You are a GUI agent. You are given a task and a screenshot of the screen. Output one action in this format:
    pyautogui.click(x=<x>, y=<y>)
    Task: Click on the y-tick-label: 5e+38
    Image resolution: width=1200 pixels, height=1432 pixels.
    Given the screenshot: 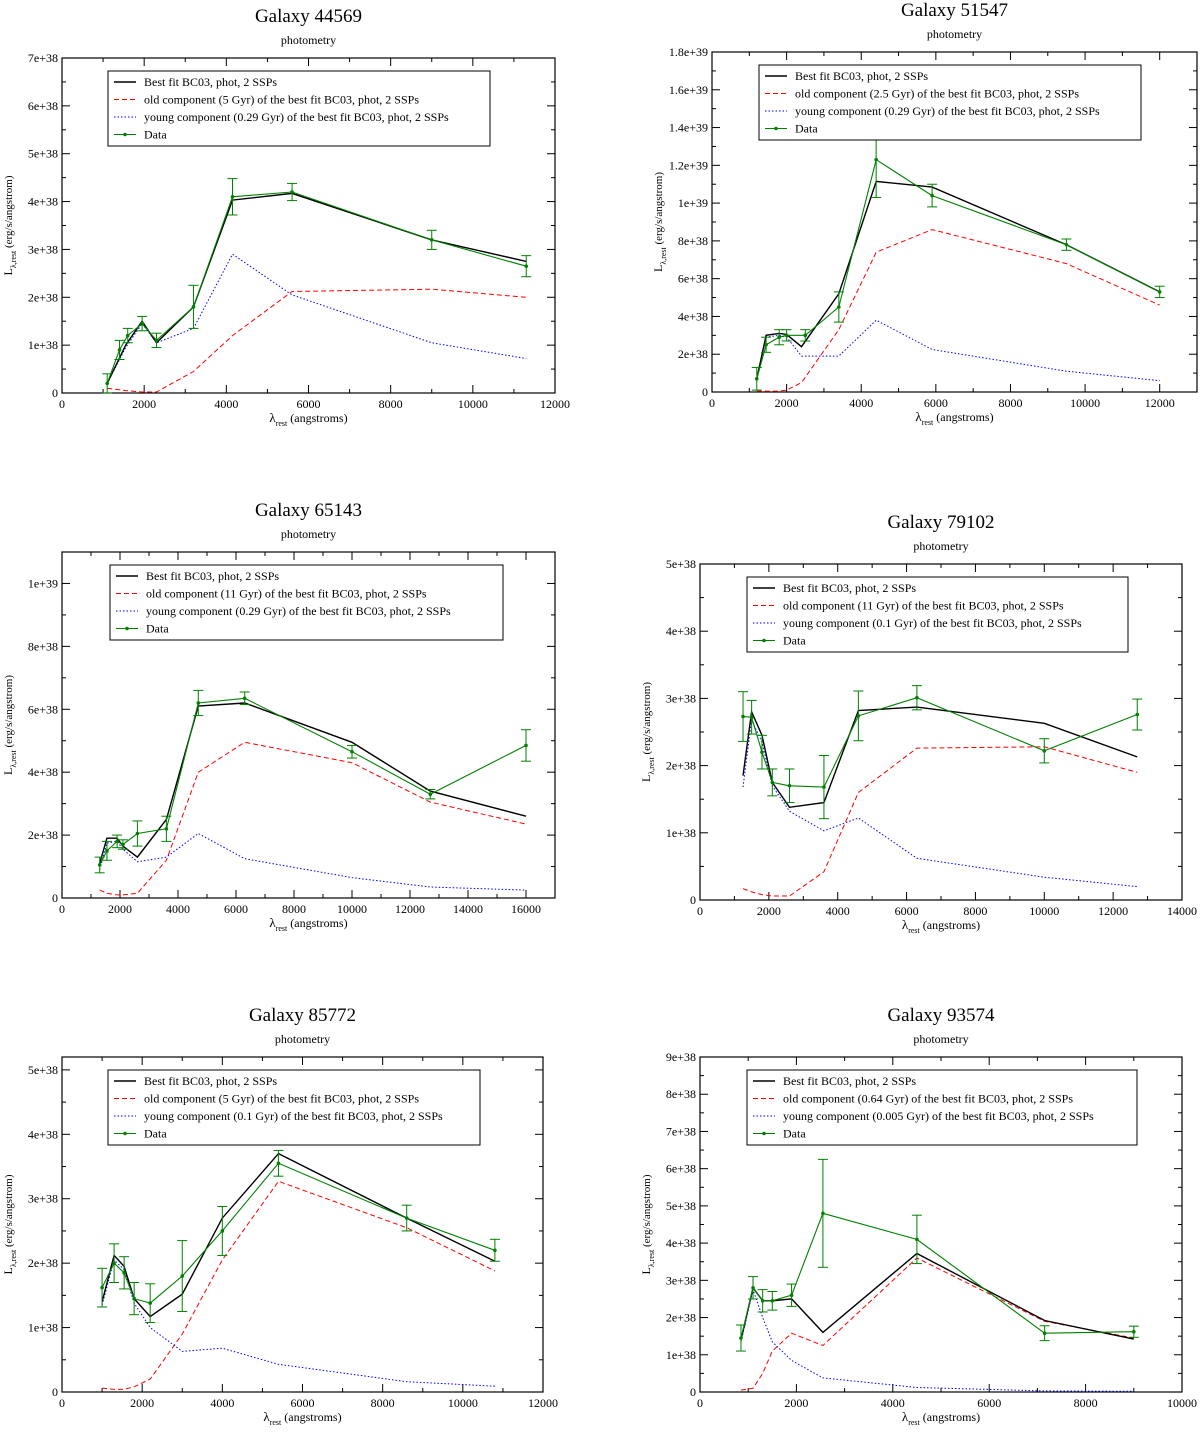 What is the action you would take?
    pyautogui.click(x=681, y=1206)
    